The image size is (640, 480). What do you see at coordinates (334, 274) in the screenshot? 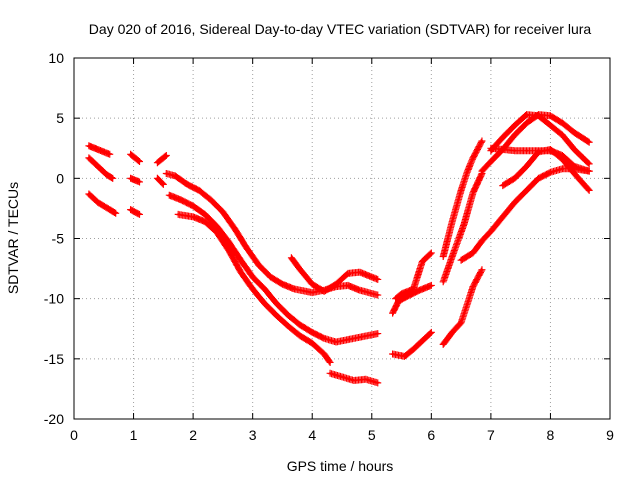
I see `series-m` at bounding box center [334, 274].